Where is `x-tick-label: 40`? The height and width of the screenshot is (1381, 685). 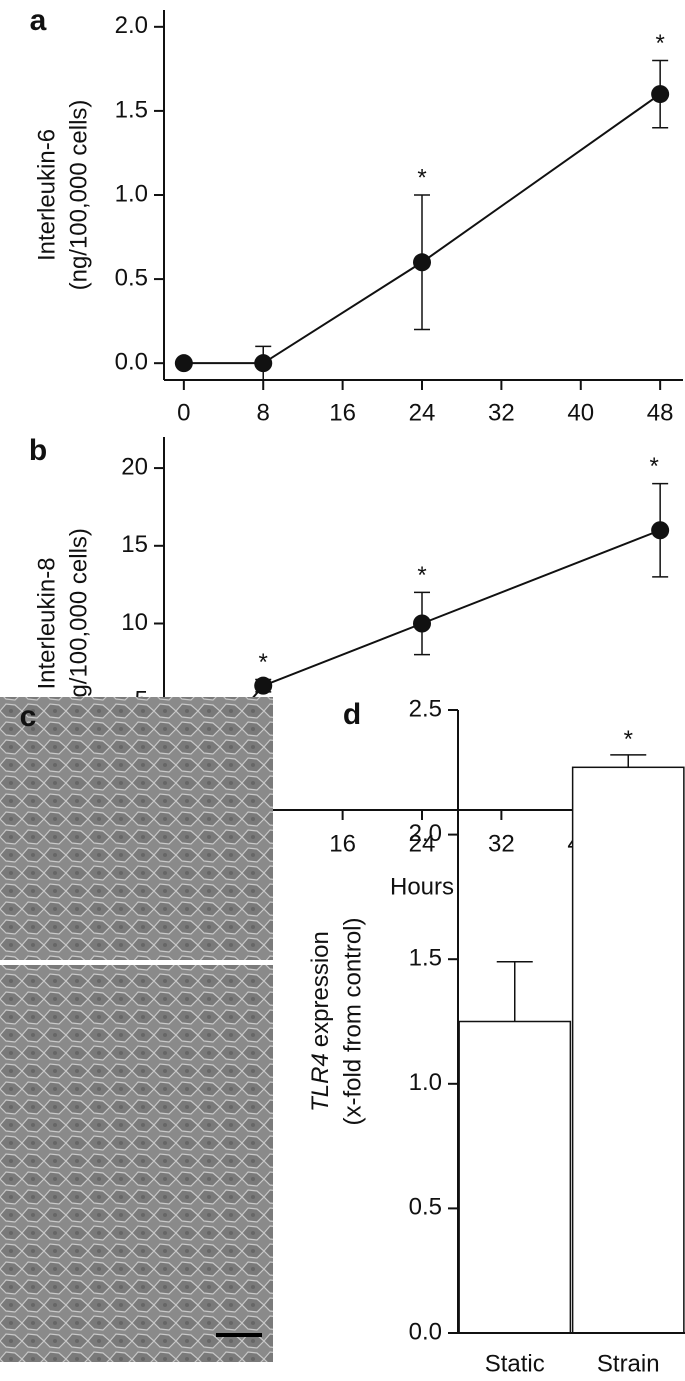
x-tick-label: 40 is located at coordinates (580, 412).